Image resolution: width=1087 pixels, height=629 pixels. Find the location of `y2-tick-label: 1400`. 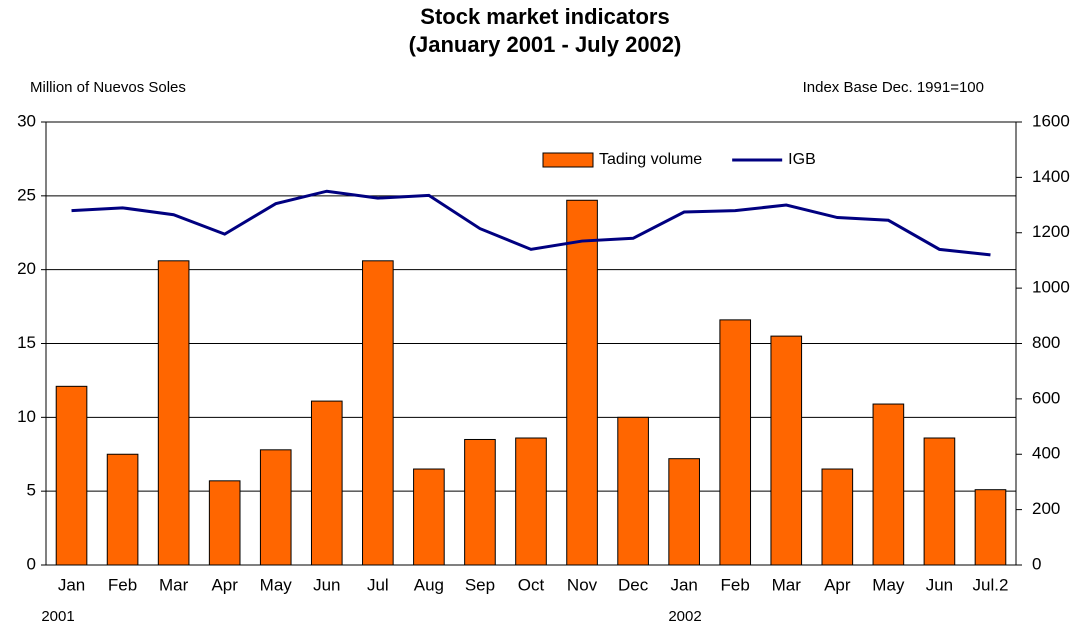

y2-tick-label: 1400 is located at coordinates (1051, 176).